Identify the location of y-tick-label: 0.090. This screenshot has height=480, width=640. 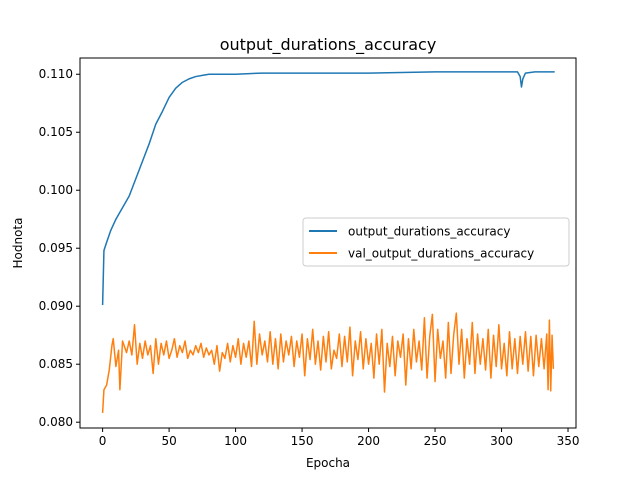
(56, 306).